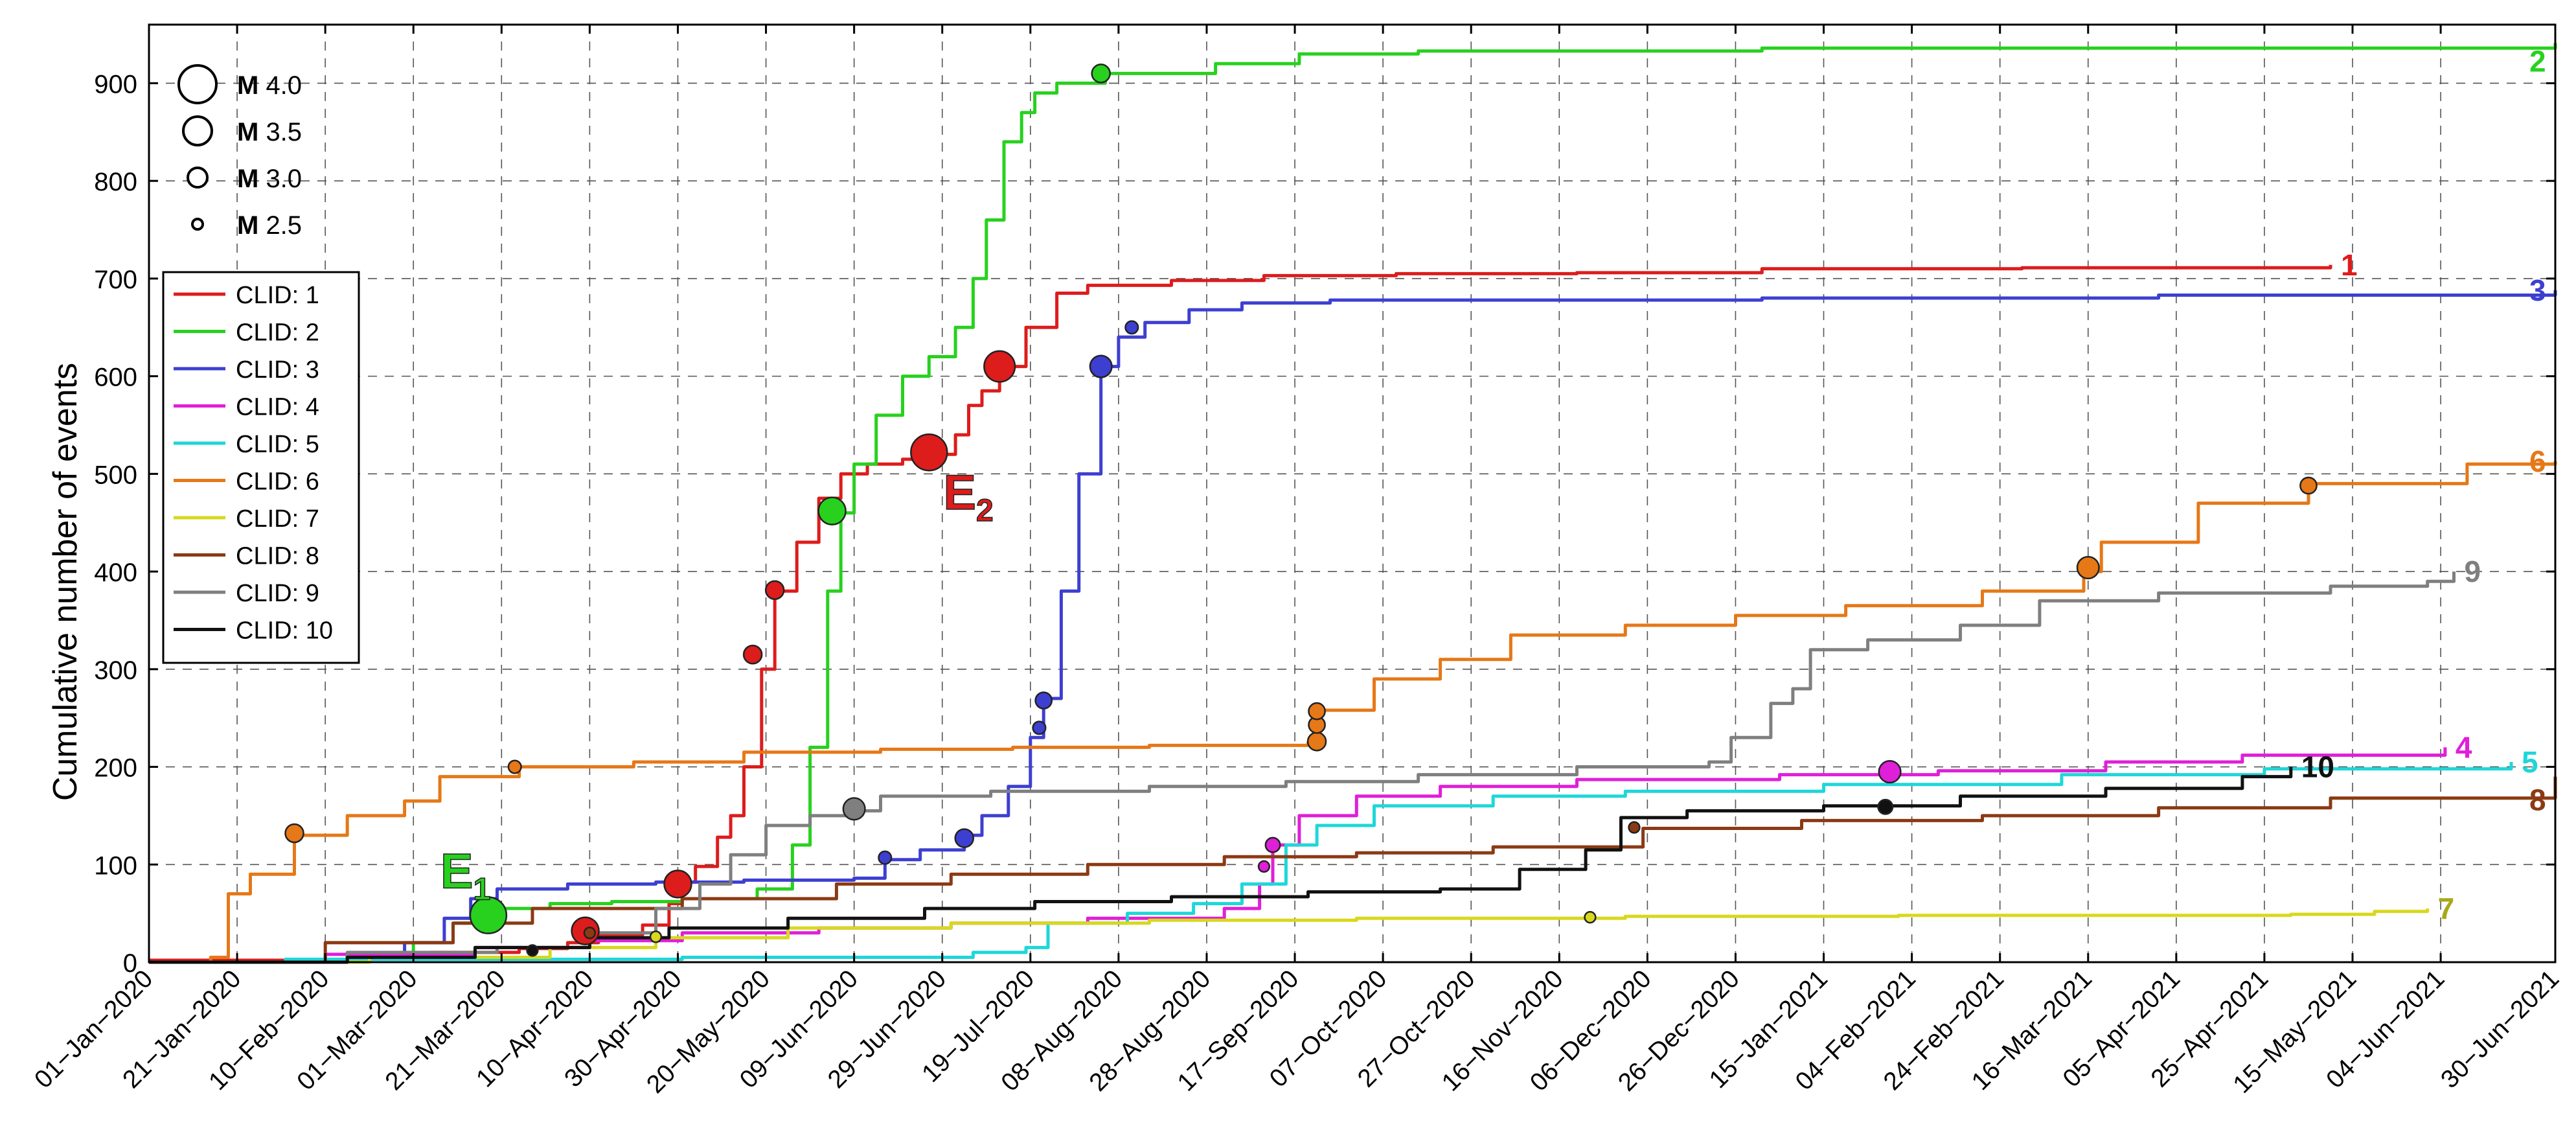 This screenshot has width=2576, height=1130. I want to click on y-tick-label: 0, so click(130, 963).